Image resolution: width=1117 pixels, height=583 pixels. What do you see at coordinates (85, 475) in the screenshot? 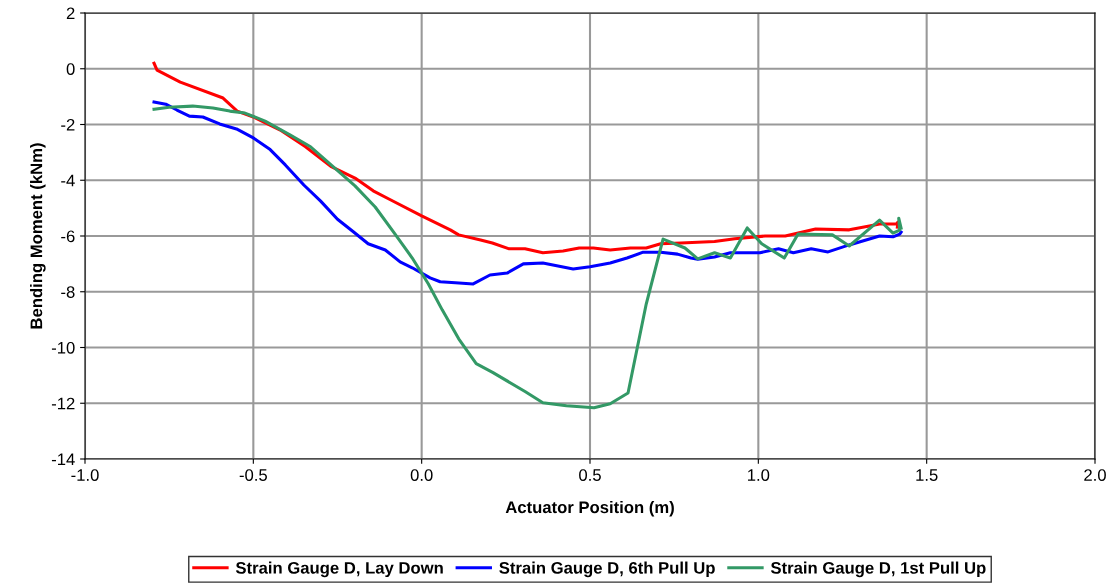
I see `x-tick-label: -1.0` at bounding box center [85, 475].